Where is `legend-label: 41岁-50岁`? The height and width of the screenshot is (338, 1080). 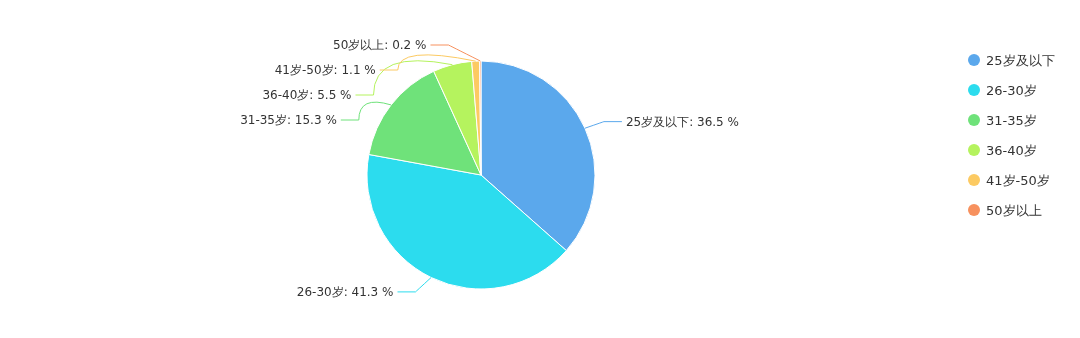
legend-label: 41岁-50岁 is located at coordinates (1018, 180).